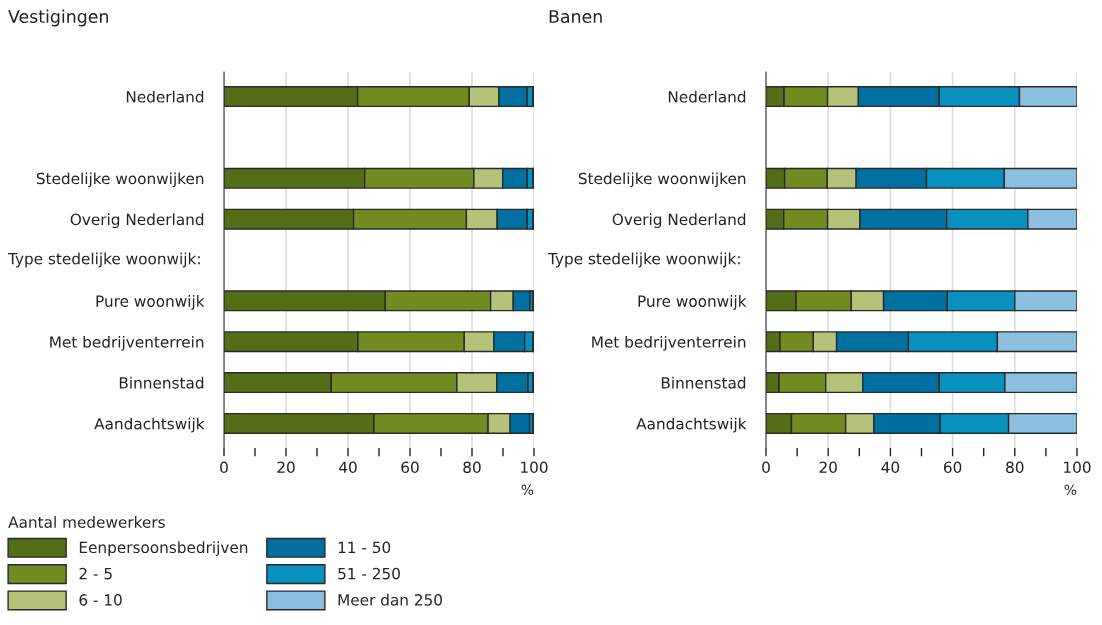 The height and width of the screenshot is (625, 1102). Describe the element at coordinates (95, 573) in the screenshot. I see `legend-label: 2 - 5` at that location.